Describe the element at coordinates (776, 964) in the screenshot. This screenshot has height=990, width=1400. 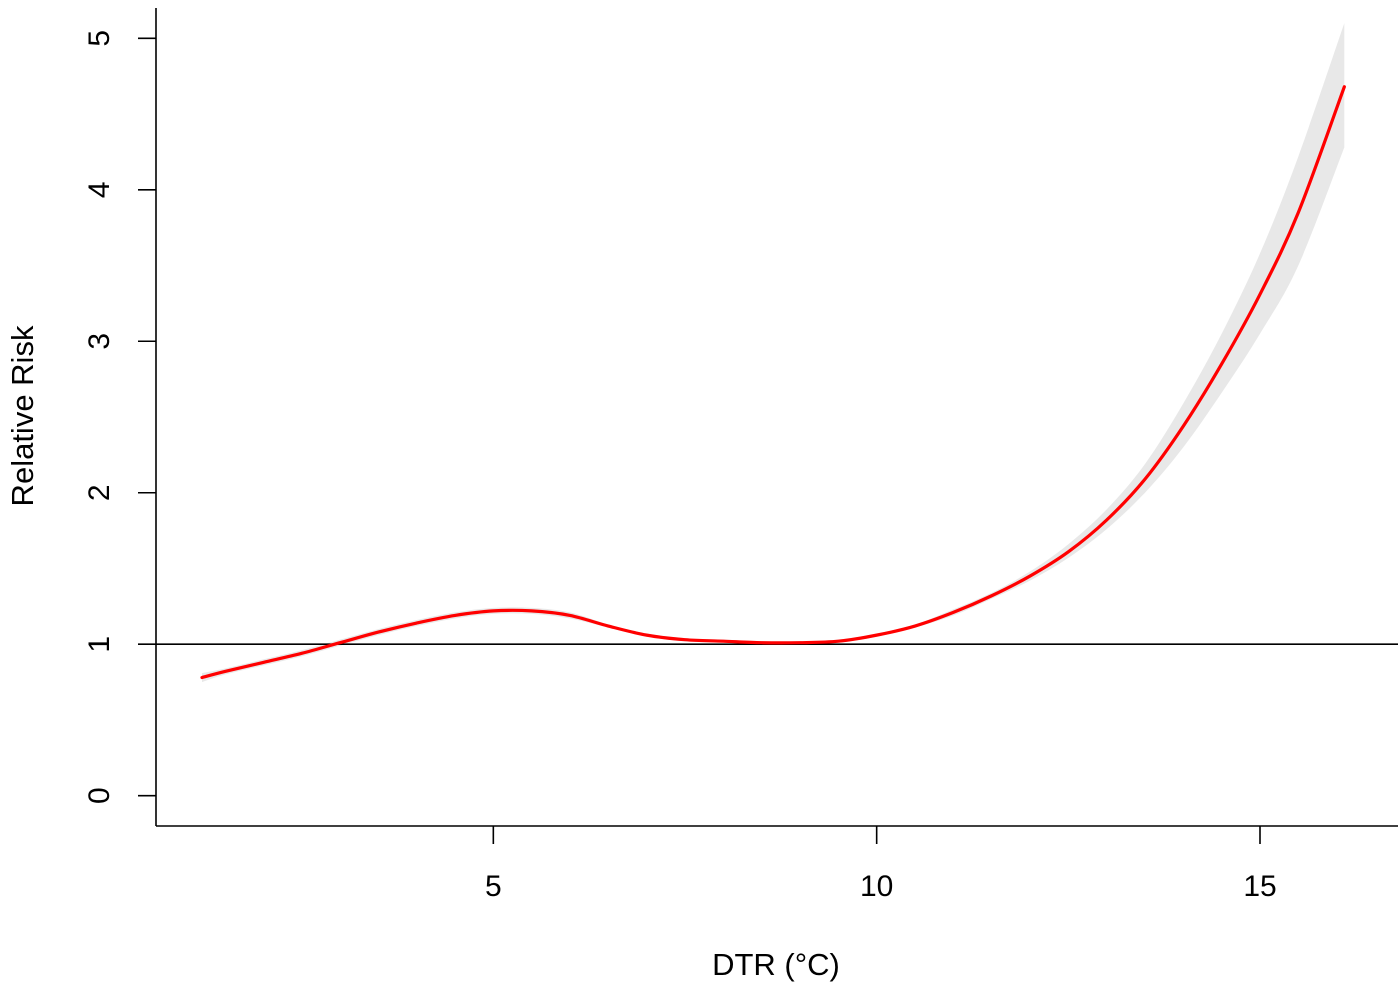
I see `x-axis-title: DTR (°C)` at that location.